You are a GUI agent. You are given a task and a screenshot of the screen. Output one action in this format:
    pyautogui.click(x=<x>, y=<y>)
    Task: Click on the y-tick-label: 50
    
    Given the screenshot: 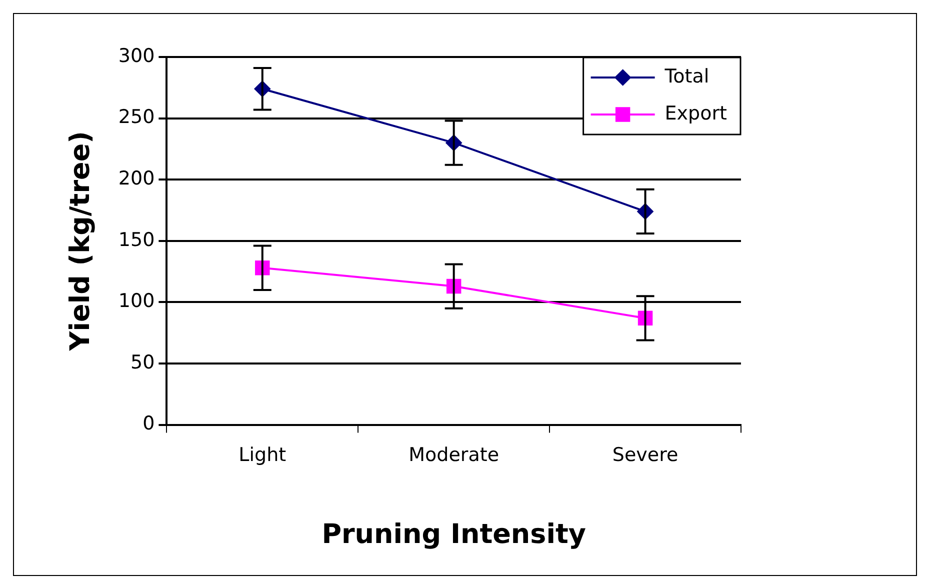 What is the action you would take?
    pyautogui.click(x=142, y=362)
    